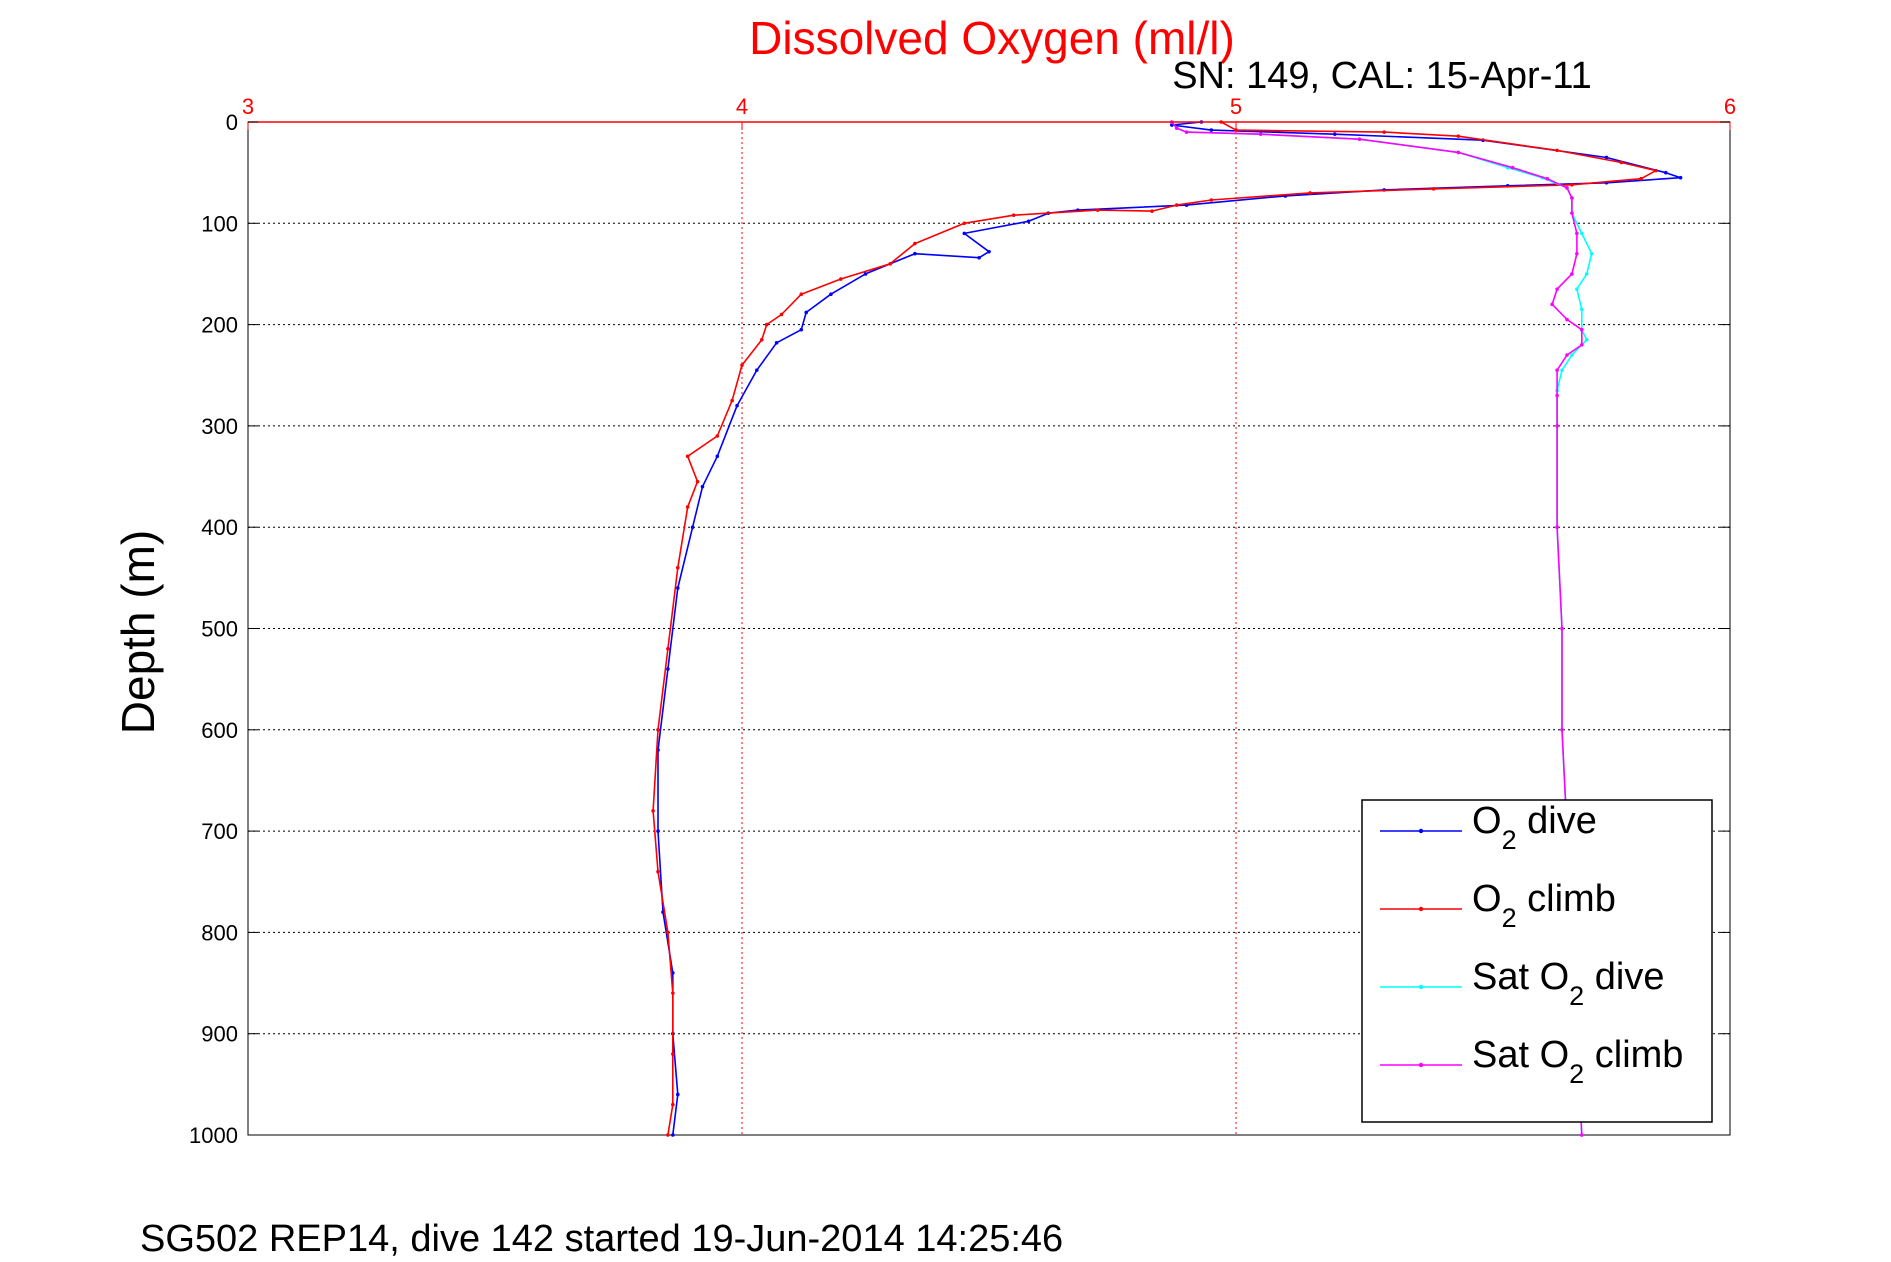 The width and height of the screenshot is (1891, 1262). What do you see at coordinates (138, 632) in the screenshot?
I see `y-axis-label: Depth (m)` at bounding box center [138, 632].